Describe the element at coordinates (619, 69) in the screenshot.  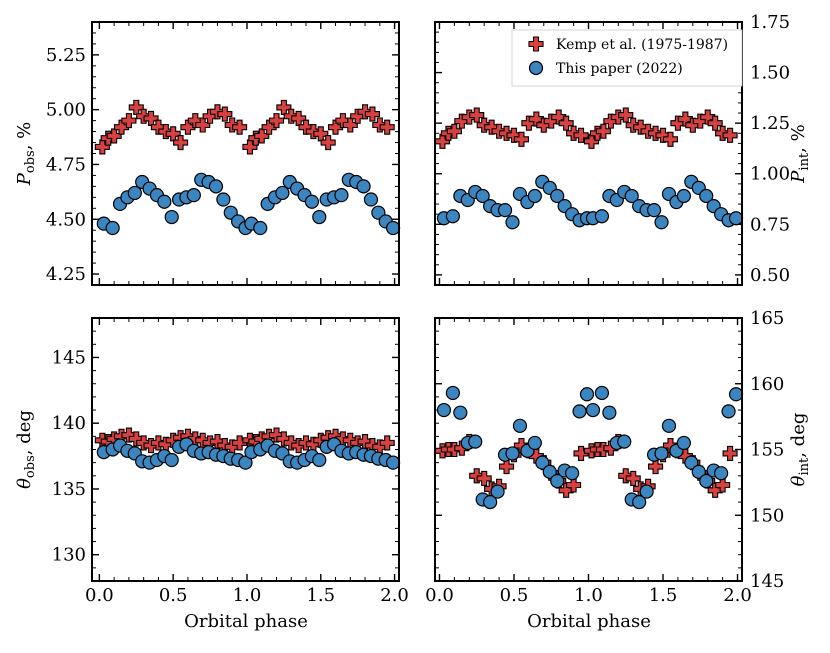
I see `legend-label-this-paper: This paper (2022)` at that location.